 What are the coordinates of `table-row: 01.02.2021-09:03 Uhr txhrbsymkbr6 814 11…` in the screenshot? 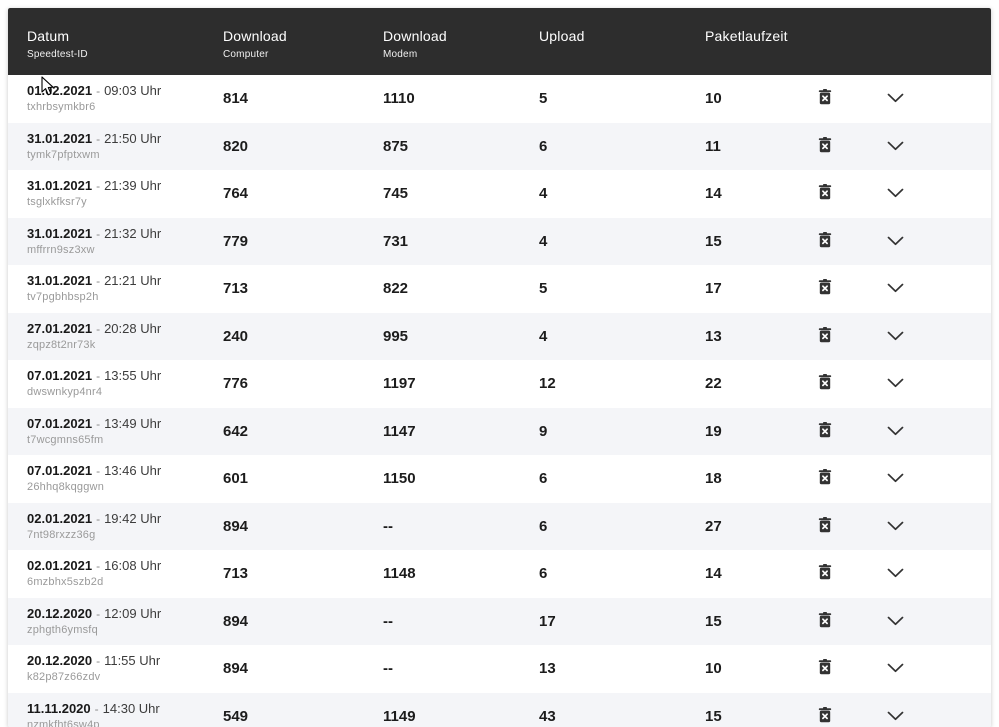 It's located at (499, 99).